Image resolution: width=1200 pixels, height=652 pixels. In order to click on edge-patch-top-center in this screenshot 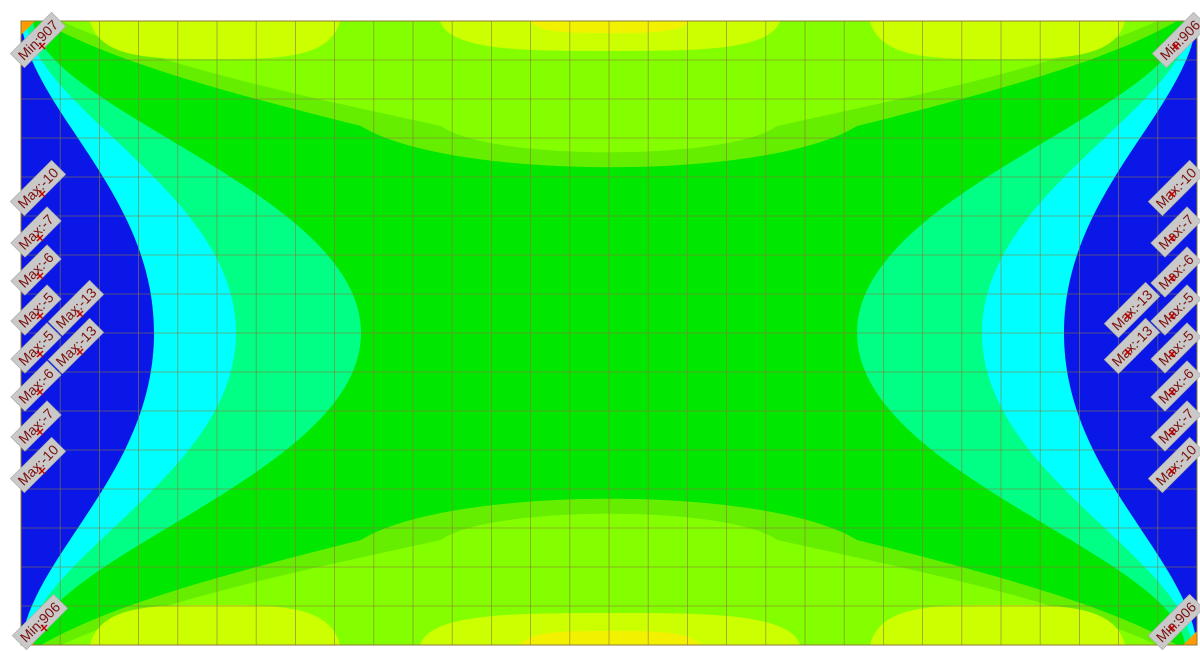, I will do `click(610, 36)`.